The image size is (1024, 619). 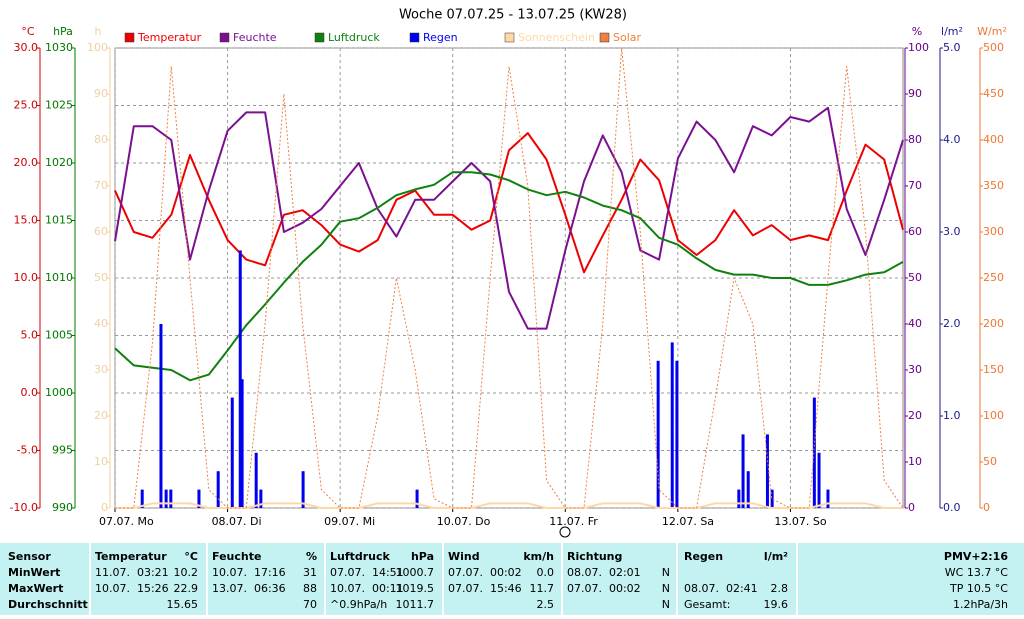 What do you see at coordinates (237, 521) in the screenshot?
I see `x-tick-label: 08.07. Di` at bounding box center [237, 521].